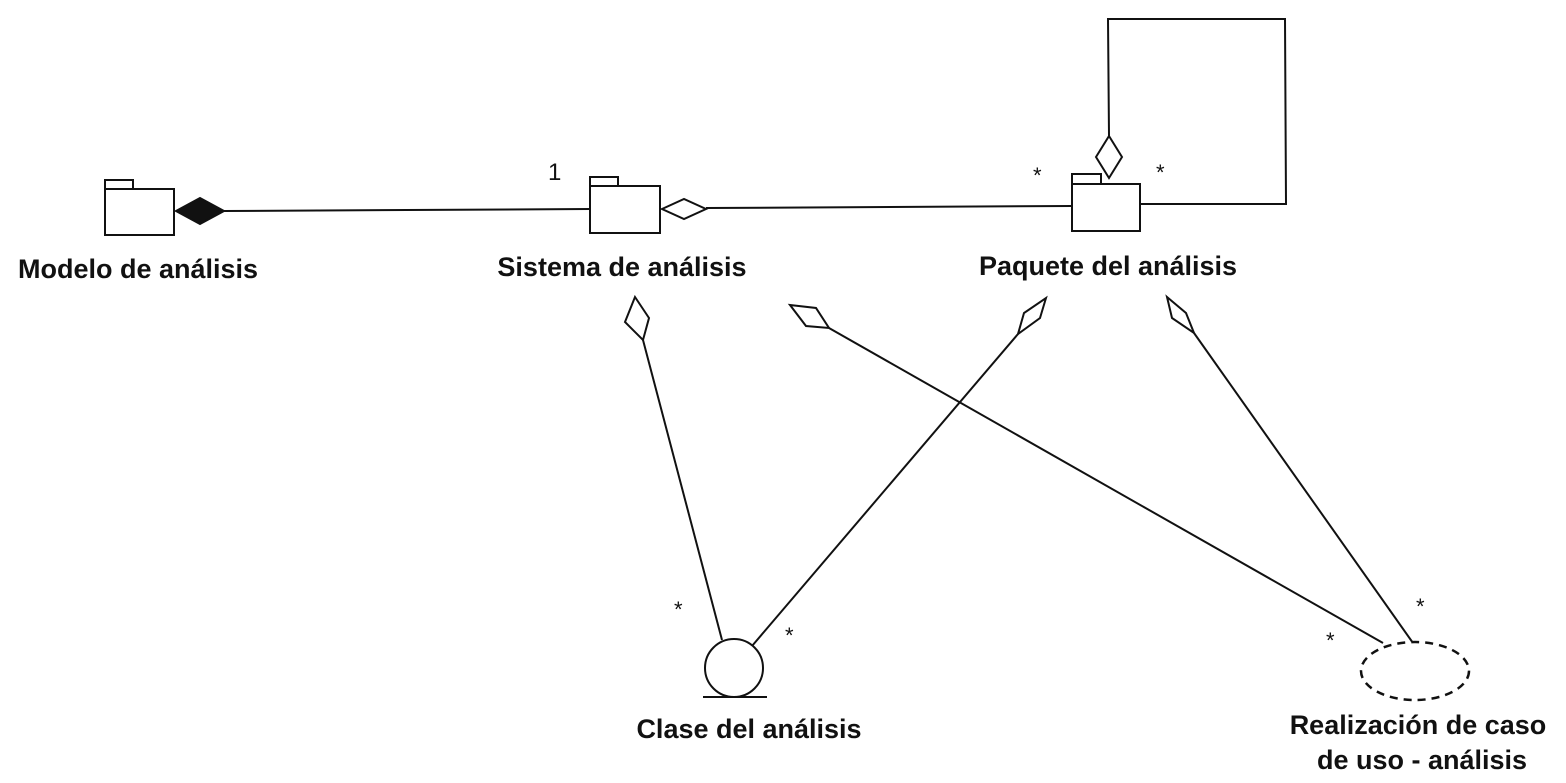 Image resolution: width=1566 pixels, height=783 pixels. Describe the element at coordinates (789, 635) in the screenshot. I see `multiplicity-clase-right: *` at that location.